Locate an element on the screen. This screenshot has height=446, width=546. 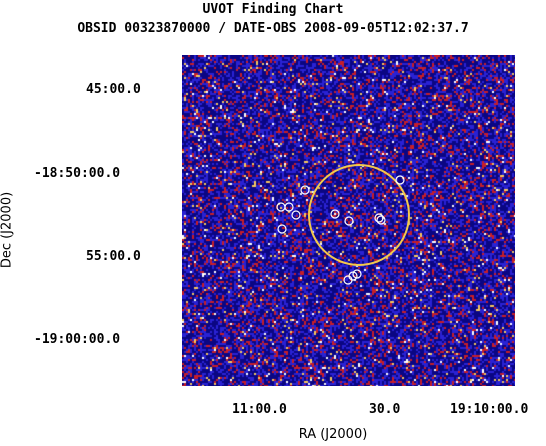
source-overlay is located at coordinates (343, 224).